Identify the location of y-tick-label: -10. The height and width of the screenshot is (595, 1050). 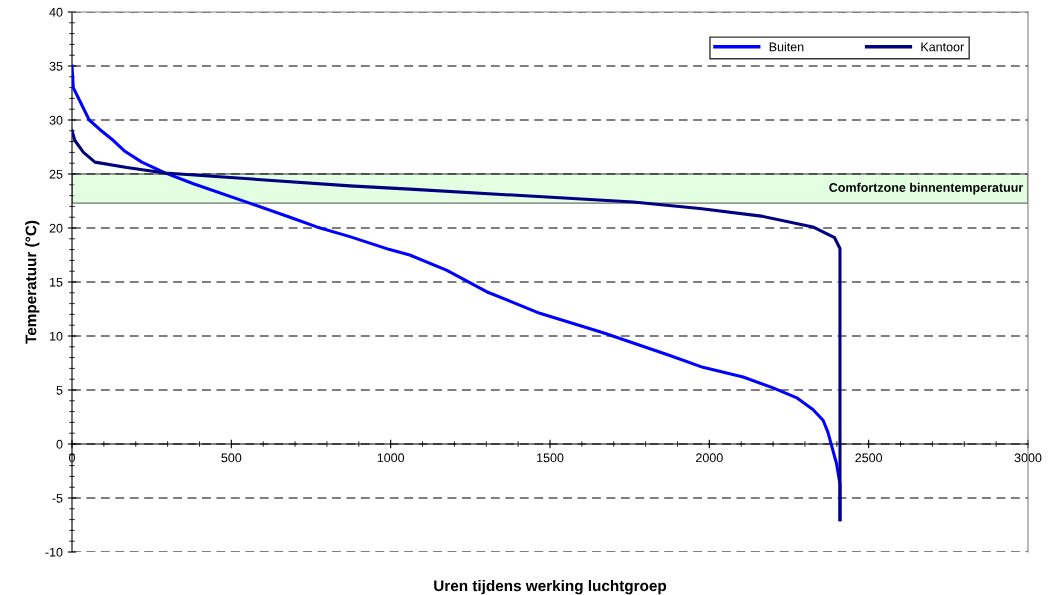
(54, 552).